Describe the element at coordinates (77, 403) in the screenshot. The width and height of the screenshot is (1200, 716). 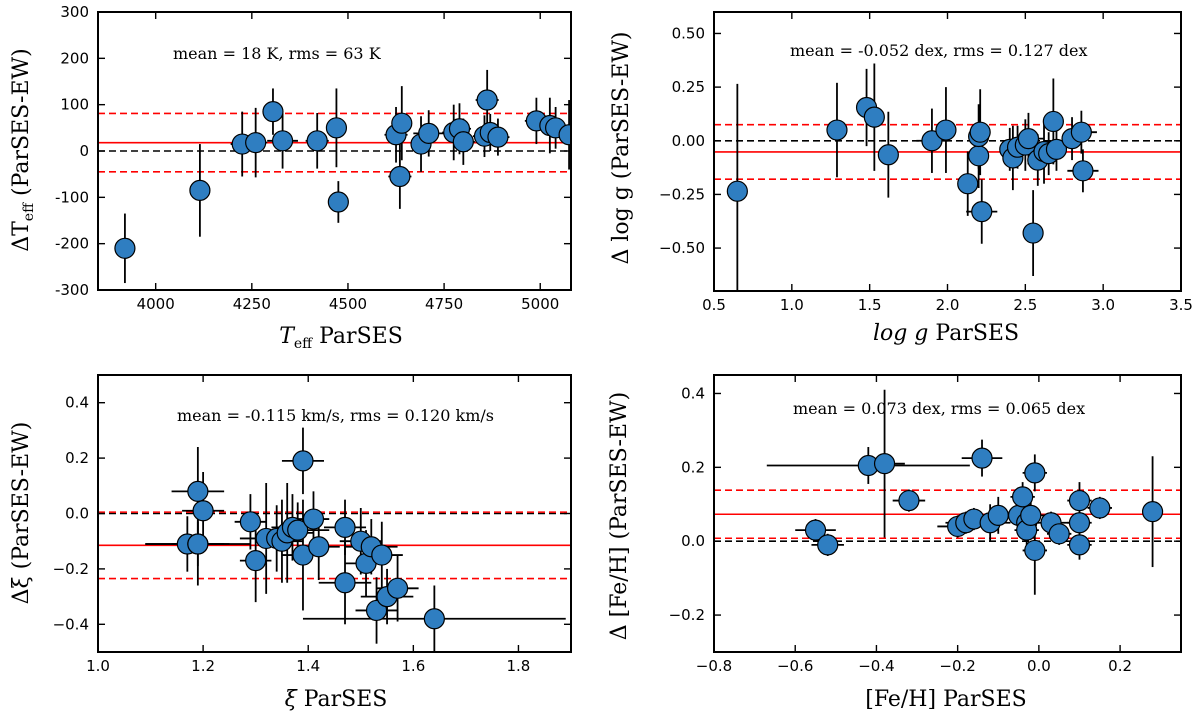
I see `y-tick-label-xi: 0.4` at that location.